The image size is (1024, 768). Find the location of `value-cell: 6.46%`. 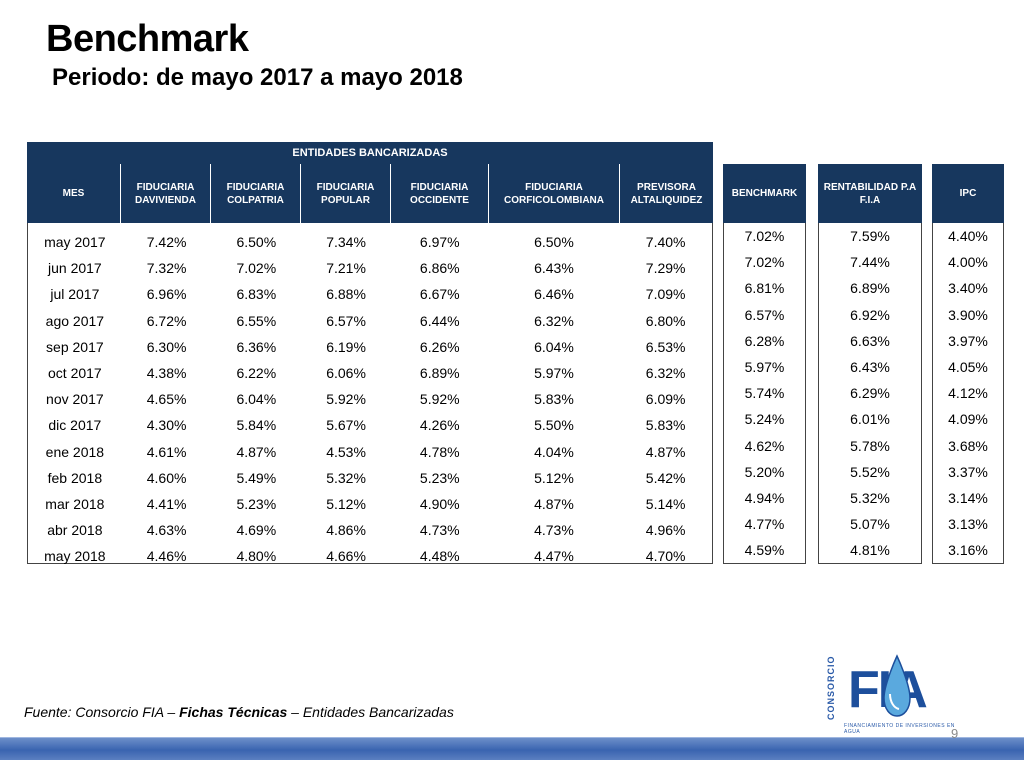

value-cell: 6.46% is located at coordinates (554, 294).